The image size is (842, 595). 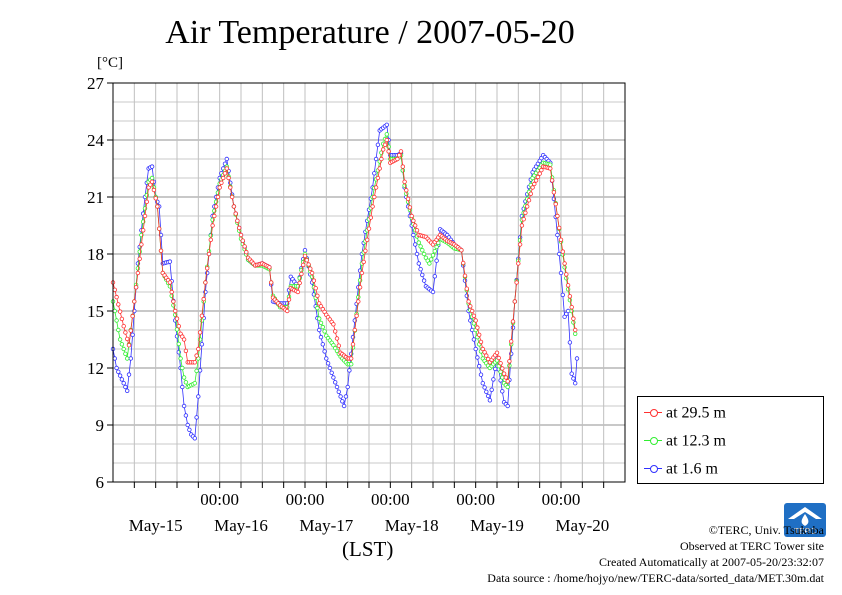 I want to click on legend-label: at 29.5 m, so click(x=696, y=413).